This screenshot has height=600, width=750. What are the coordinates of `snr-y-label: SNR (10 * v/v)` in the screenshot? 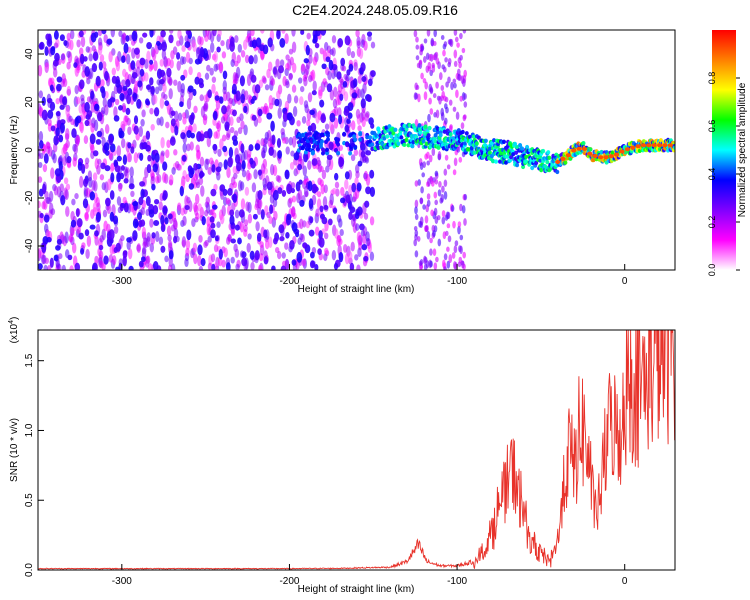 It's located at (14, 450).